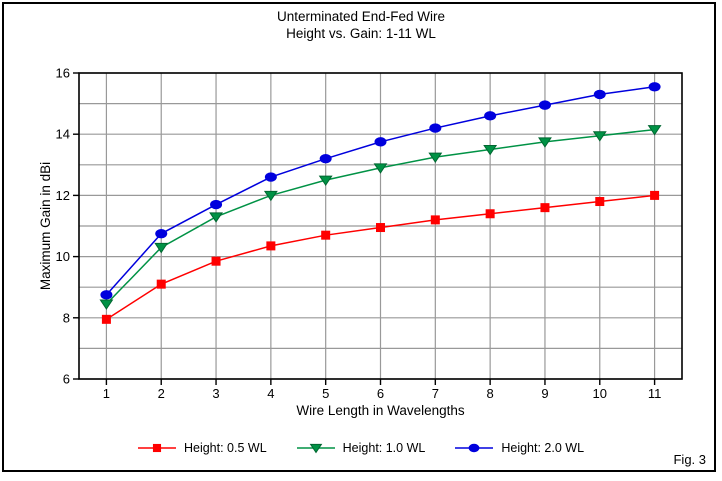 Image resolution: width=722 pixels, height=481 pixels. I want to click on x-tick-label: 7, so click(435, 393).